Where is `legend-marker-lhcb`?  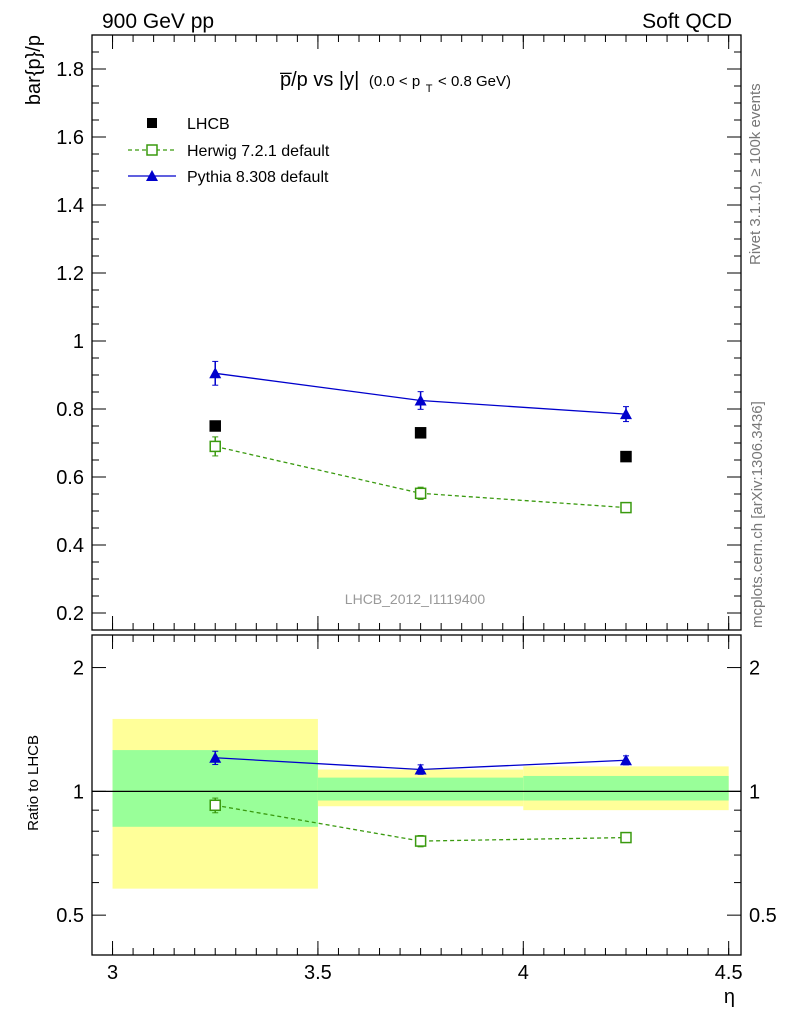 legend-marker-lhcb is located at coordinates (152, 123).